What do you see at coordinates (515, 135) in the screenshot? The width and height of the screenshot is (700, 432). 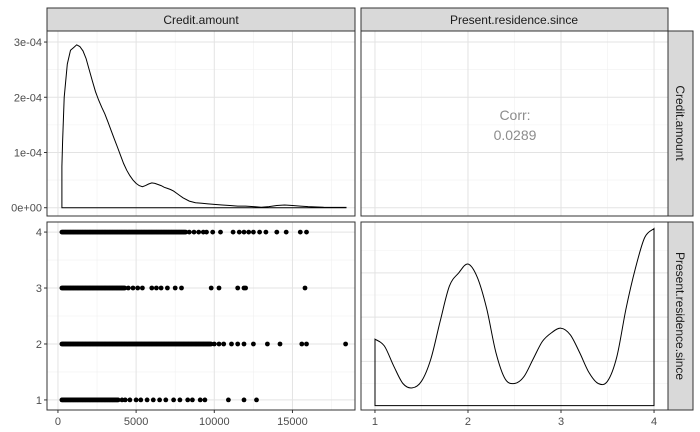 I see `correlation-value: 0.0289` at bounding box center [515, 135].